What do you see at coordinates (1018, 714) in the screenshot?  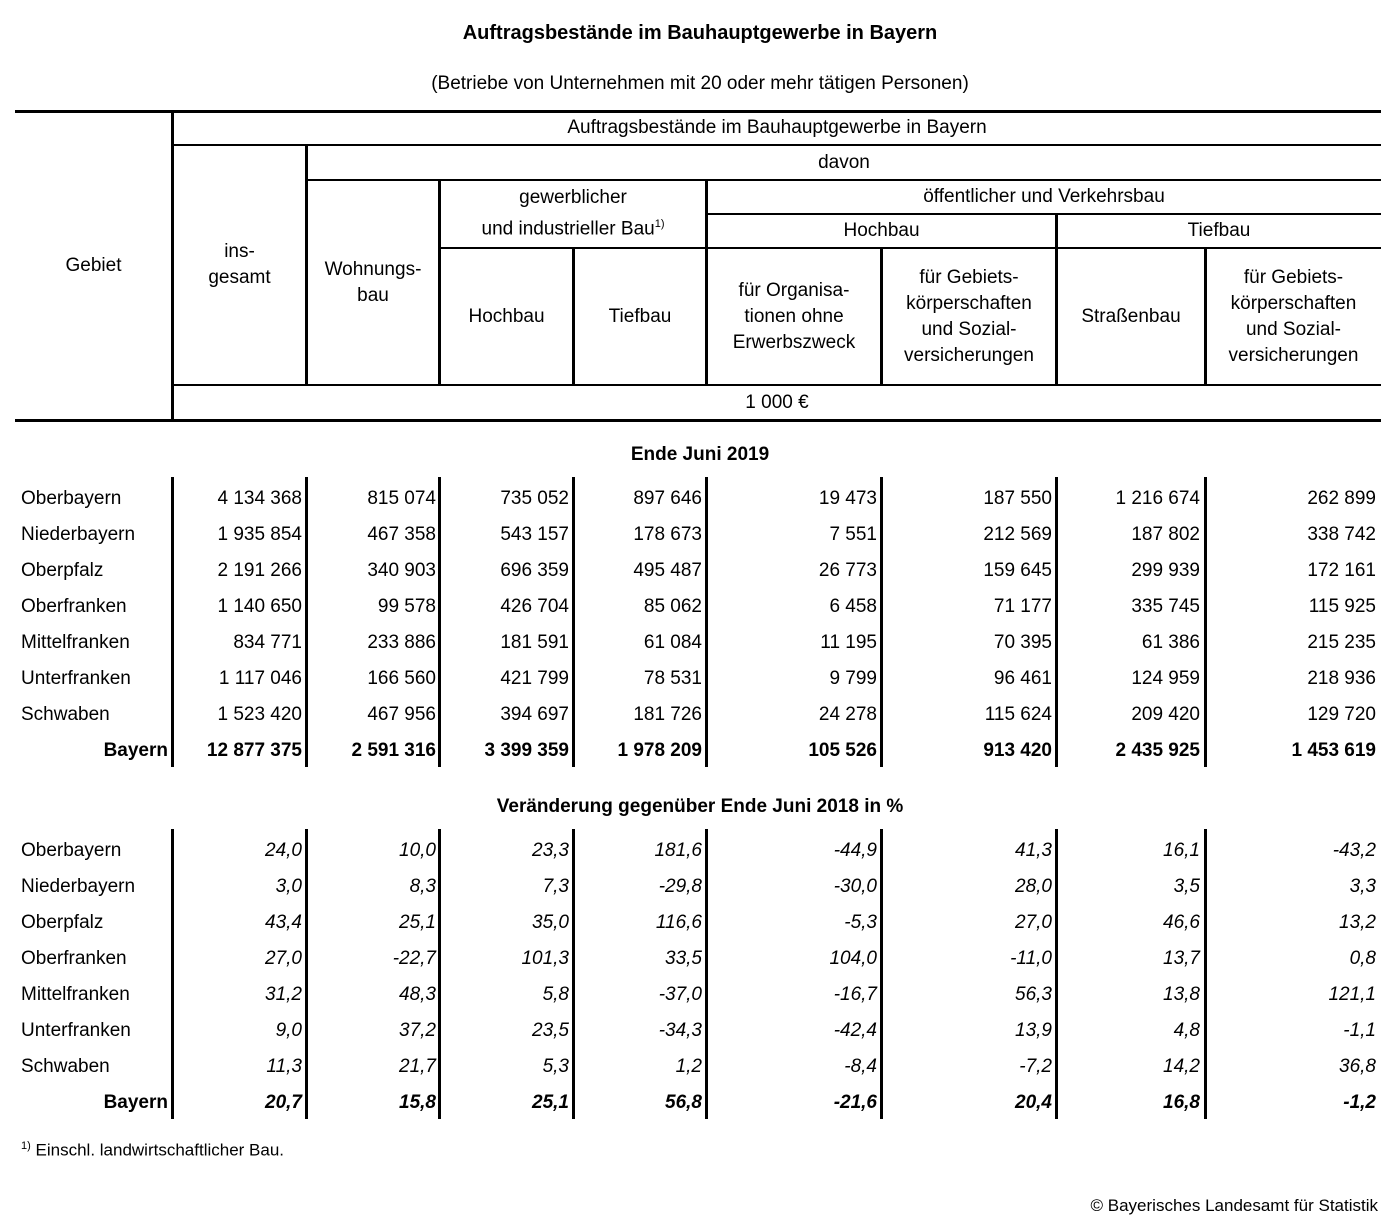 I see `table-cell: 115 624` at bounding box center [1018, 714].